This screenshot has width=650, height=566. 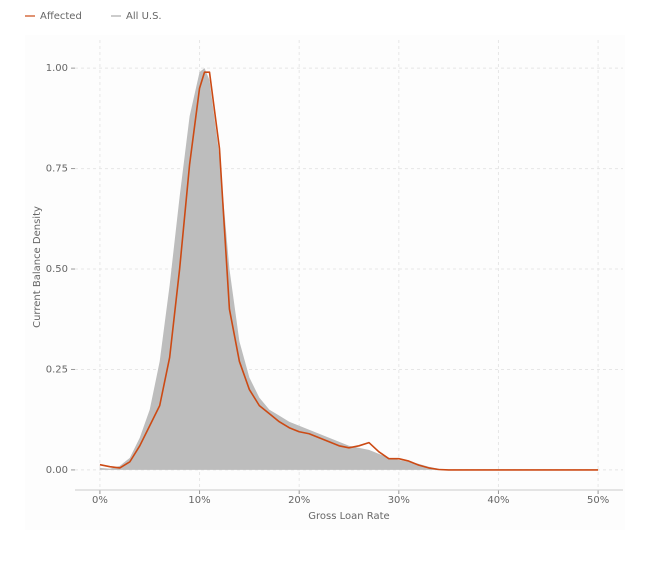 What do you see at coordinates (100, 500) in the screenshot?
I see `x-tick-label: 0%` at bounding box center [100, 500].